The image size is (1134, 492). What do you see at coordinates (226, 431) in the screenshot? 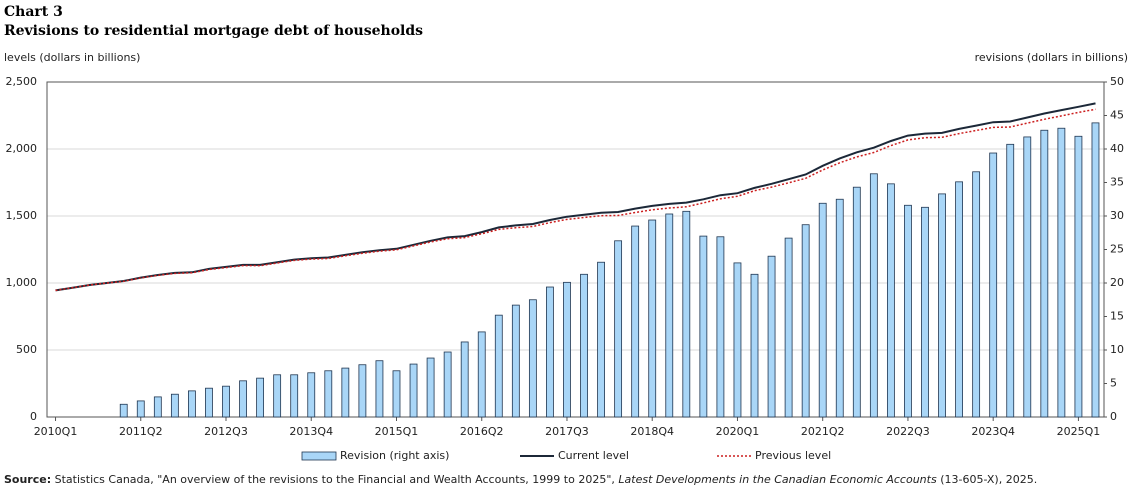
I see `x-tick-label: 2012Q3` at bounding box center [226, 431].